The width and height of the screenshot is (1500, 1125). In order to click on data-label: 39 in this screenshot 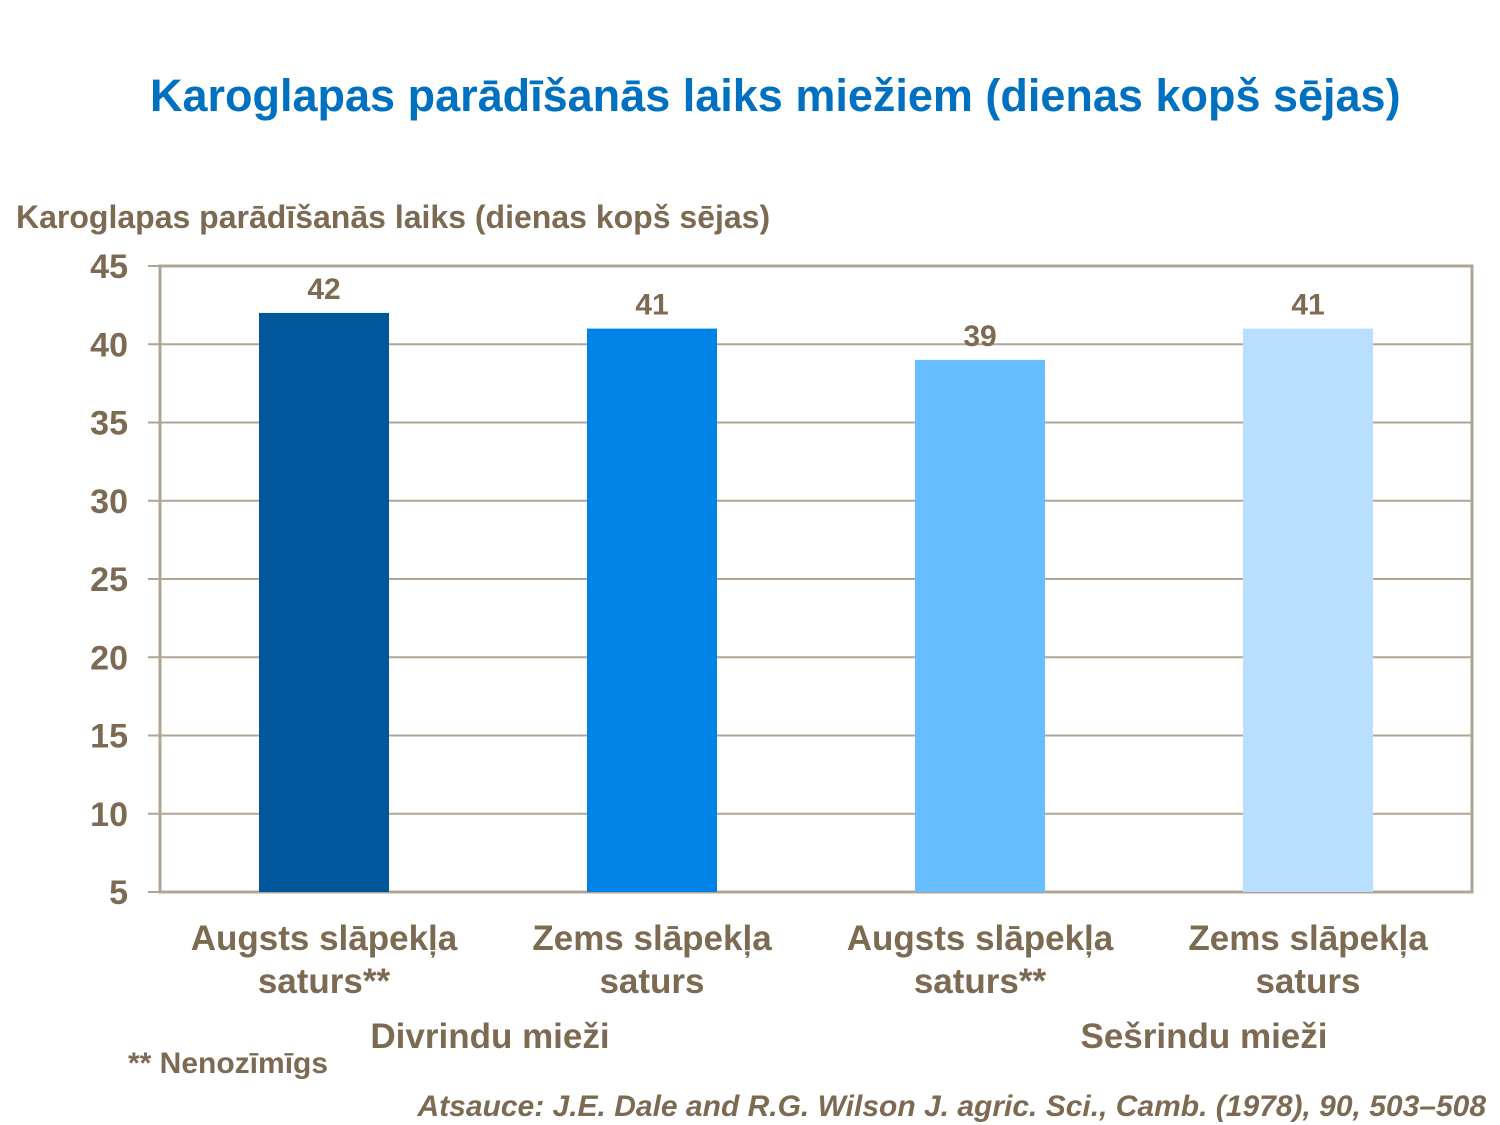, I will do `click(979, 336)`.